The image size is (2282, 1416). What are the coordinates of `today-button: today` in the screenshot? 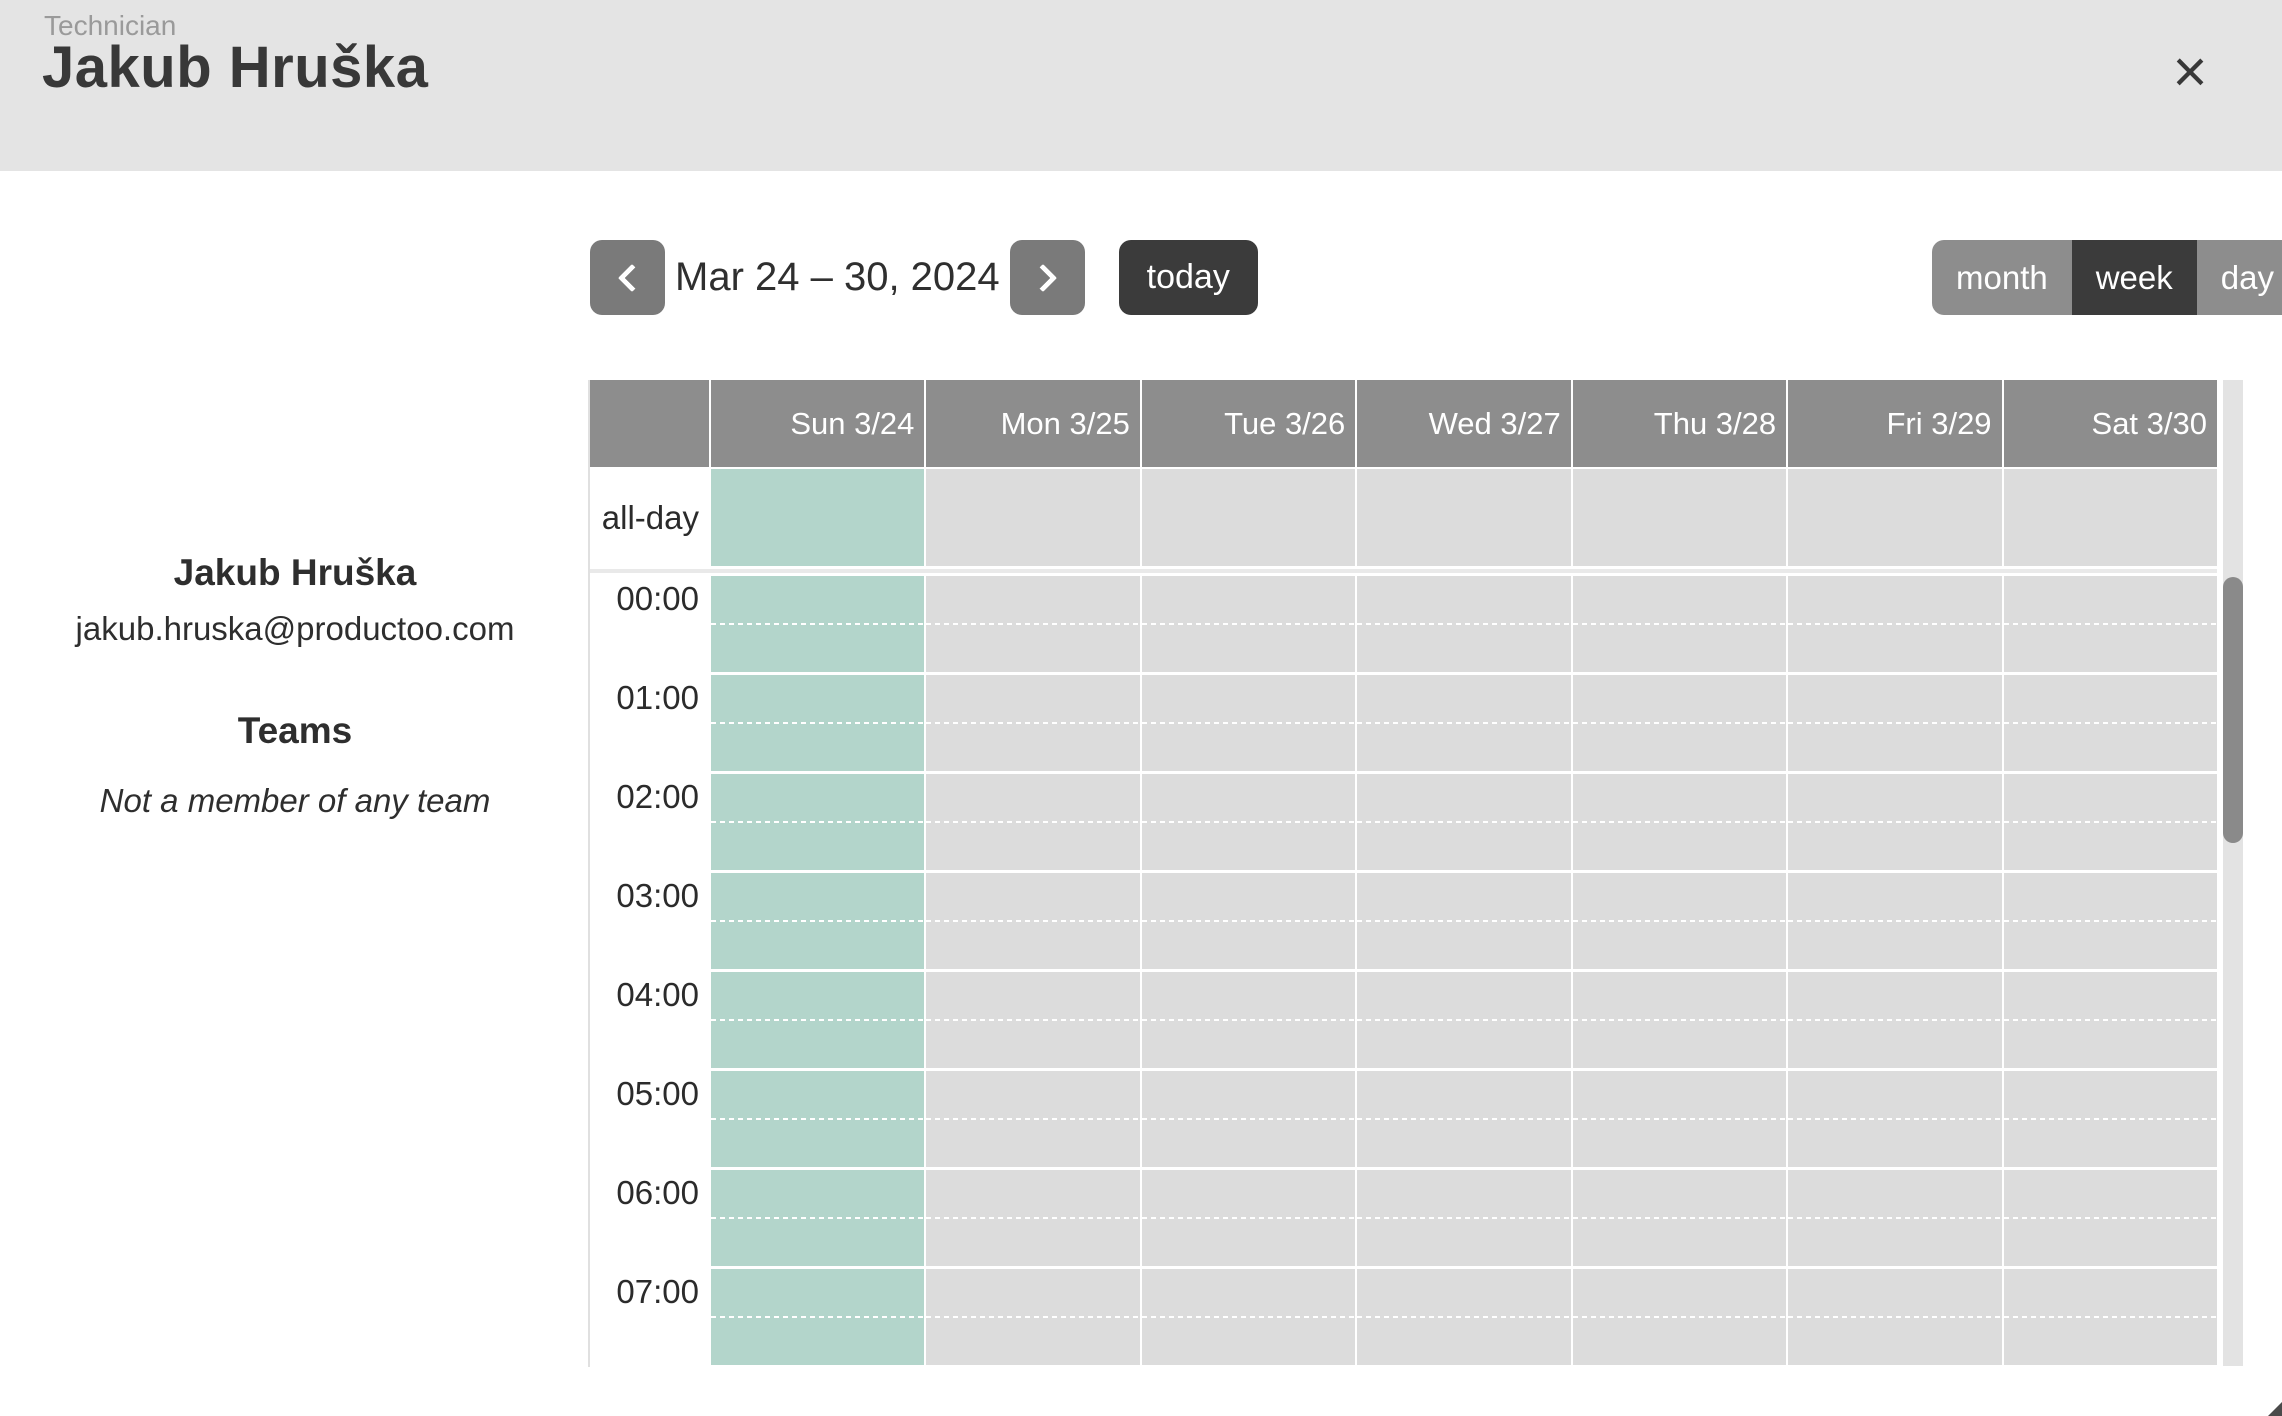 It's located at (1188, 277).